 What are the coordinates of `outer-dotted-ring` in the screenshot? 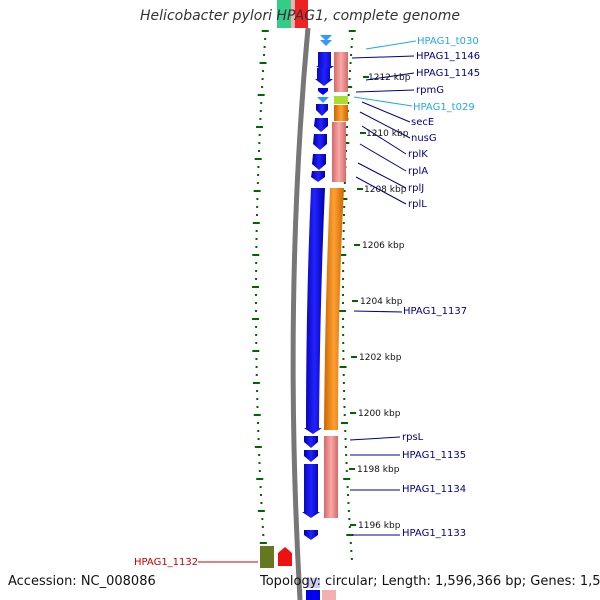 It's located at (260, 295).